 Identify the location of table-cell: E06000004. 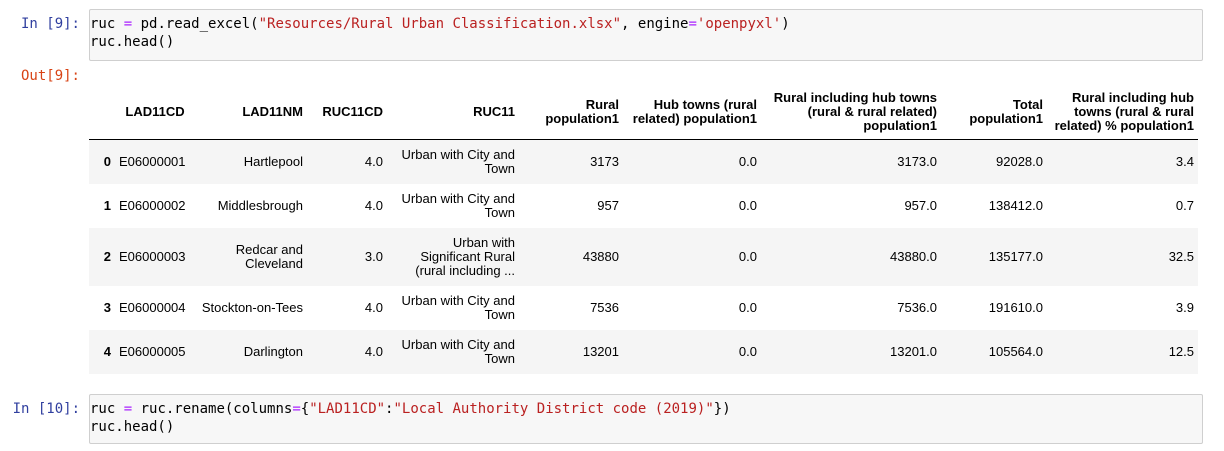
(152, 307).